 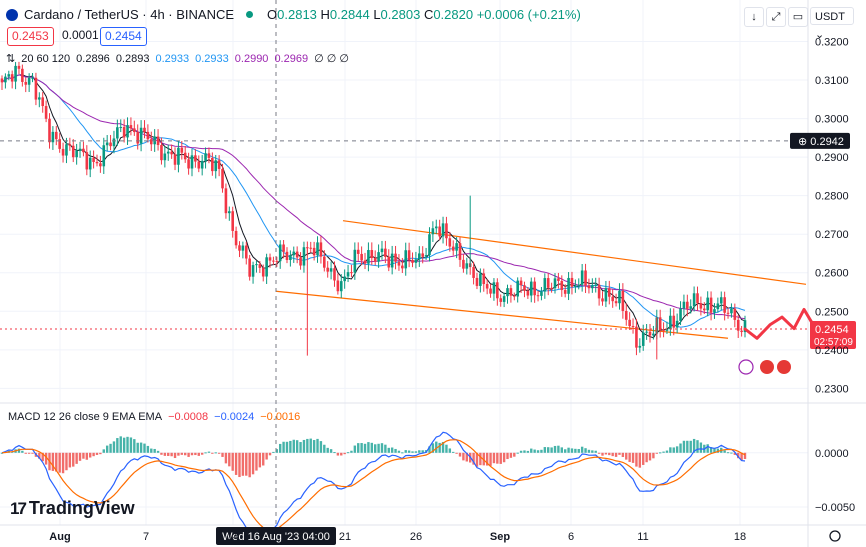 I want to click on currency-select: USDT ⌄, so click(x=832, y=24).